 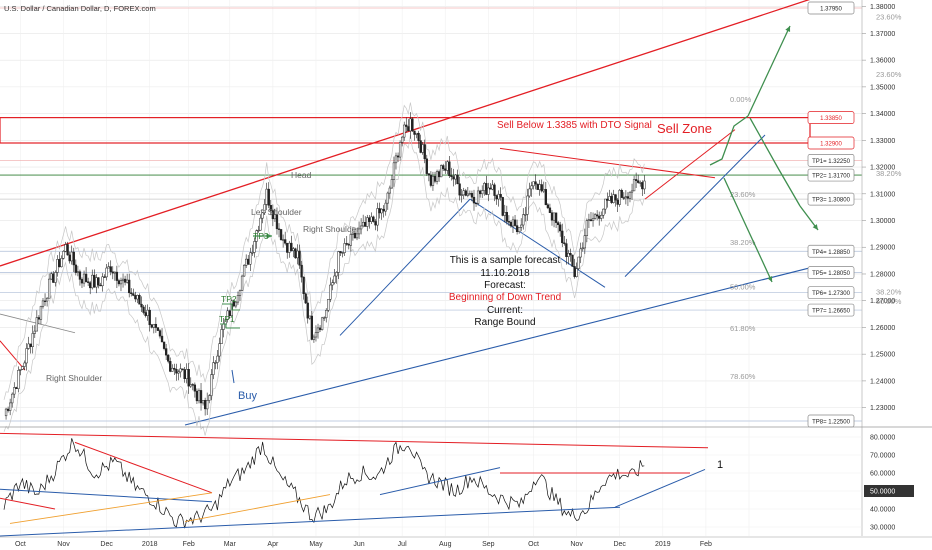 I want to click on time-tick-label: Jun, so click(x=358, y=544).